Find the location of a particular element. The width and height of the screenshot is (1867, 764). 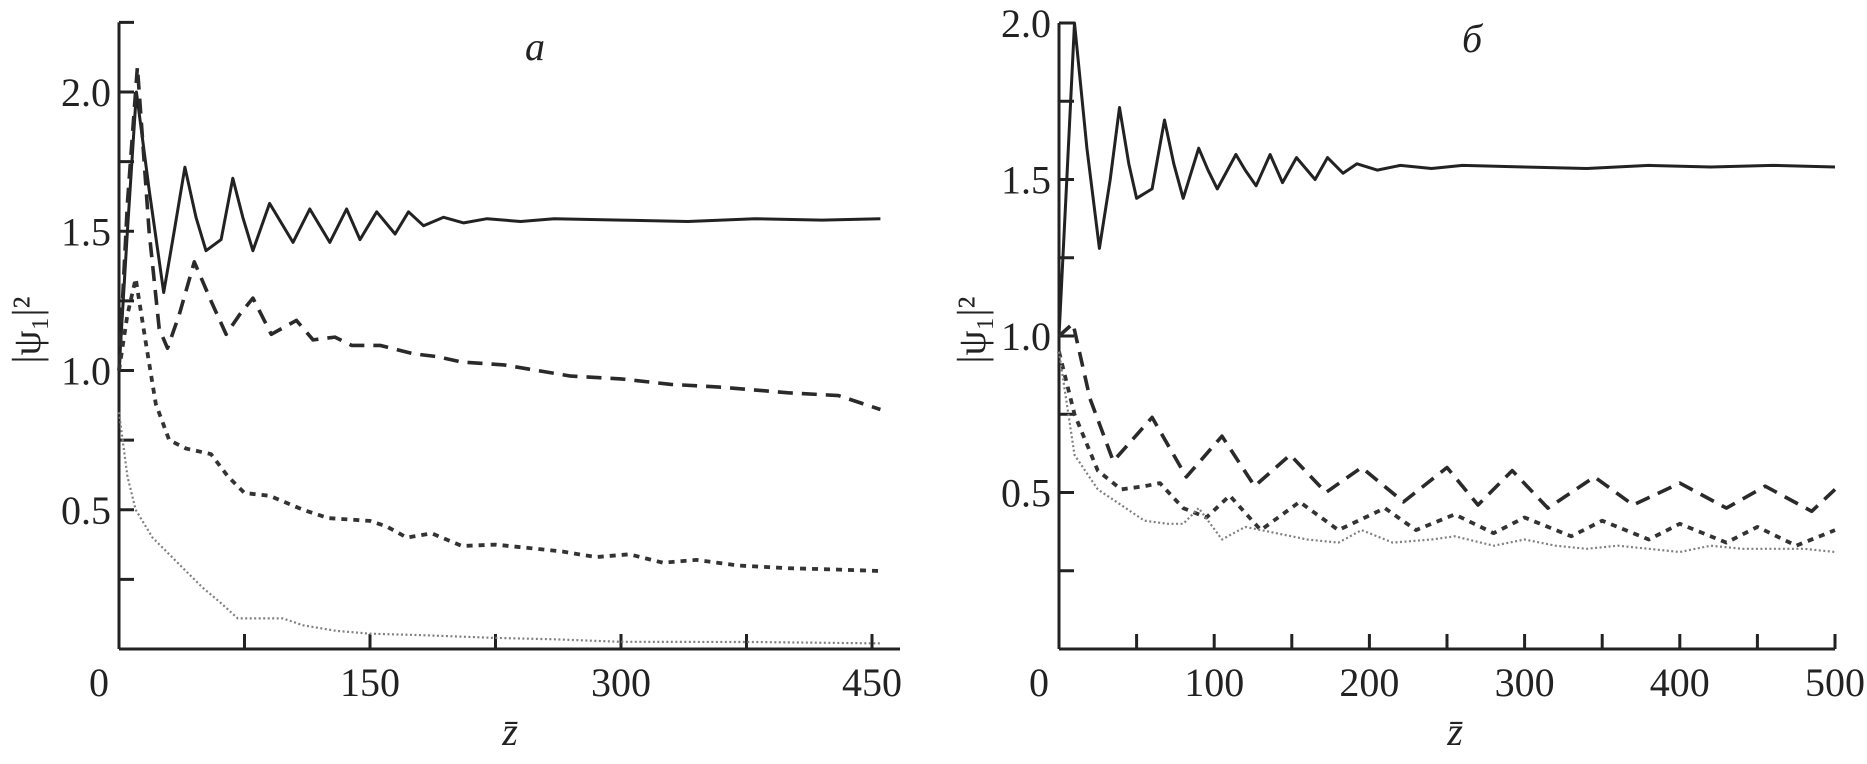

series-line-short-dashed is located at coordinates (1446, 449).